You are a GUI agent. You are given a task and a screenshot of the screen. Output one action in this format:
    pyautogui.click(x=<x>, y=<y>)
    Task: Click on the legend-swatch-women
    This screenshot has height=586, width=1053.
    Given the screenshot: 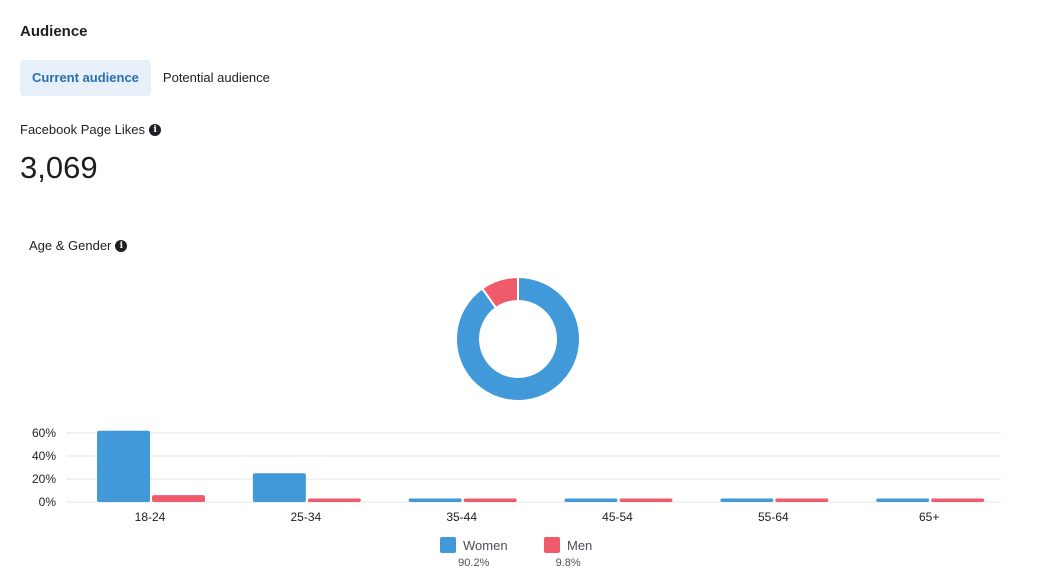 What is the action you would take?
    pyautogui.click(x=448, y=545)
    